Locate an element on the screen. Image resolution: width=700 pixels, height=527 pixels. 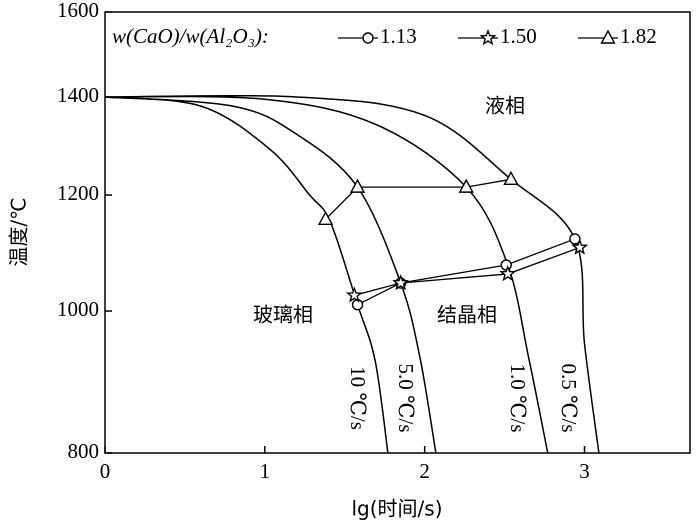
legend-title: w(CaO)/w(Al₂O₃): is located at coordinates (190, 36).